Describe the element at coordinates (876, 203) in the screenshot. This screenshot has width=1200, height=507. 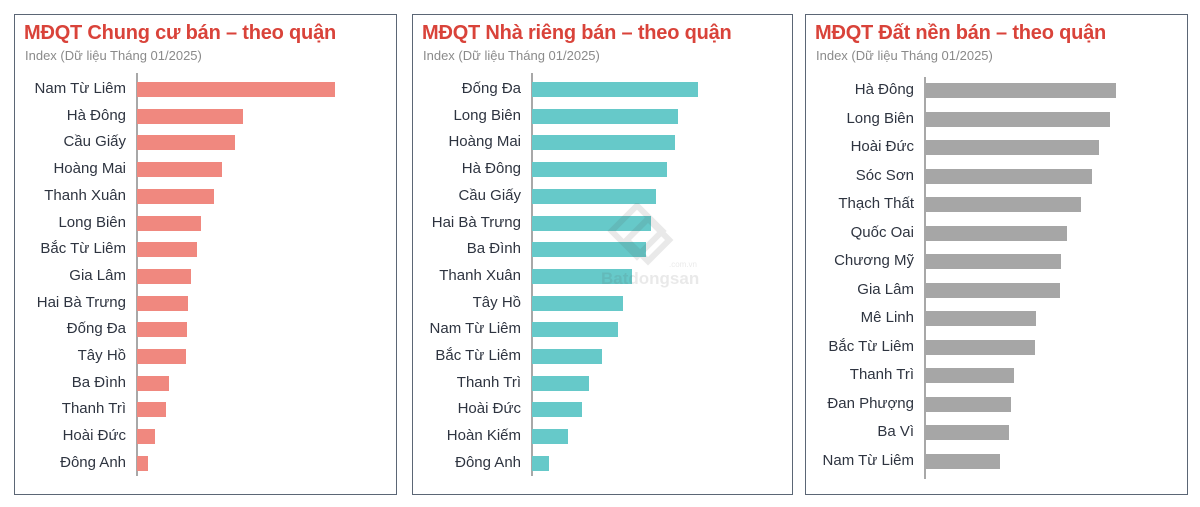
I see `category-label: Thạch Thất` at that location.